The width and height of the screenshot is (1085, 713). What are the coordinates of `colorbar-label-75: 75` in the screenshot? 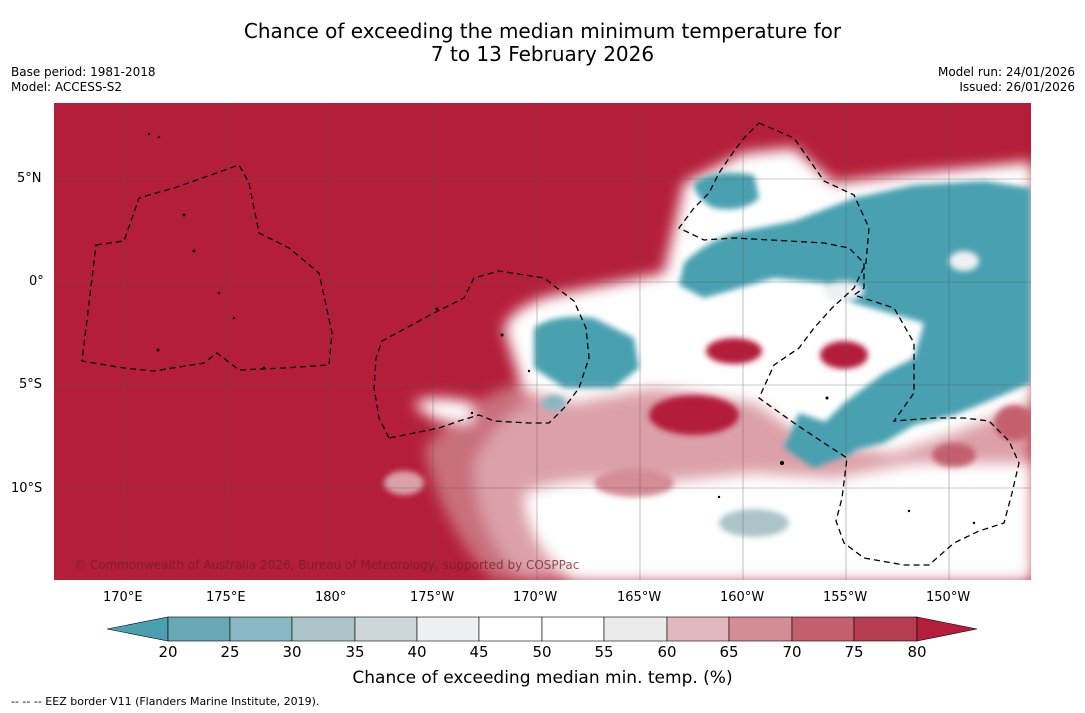 It's located at (854, 652).